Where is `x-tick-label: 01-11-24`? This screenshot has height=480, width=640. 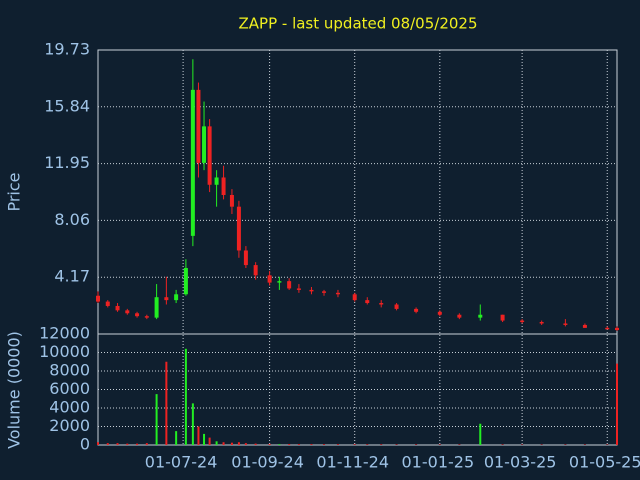 x-tick-label: 01-11-24 is located at coordinates (352, 462).